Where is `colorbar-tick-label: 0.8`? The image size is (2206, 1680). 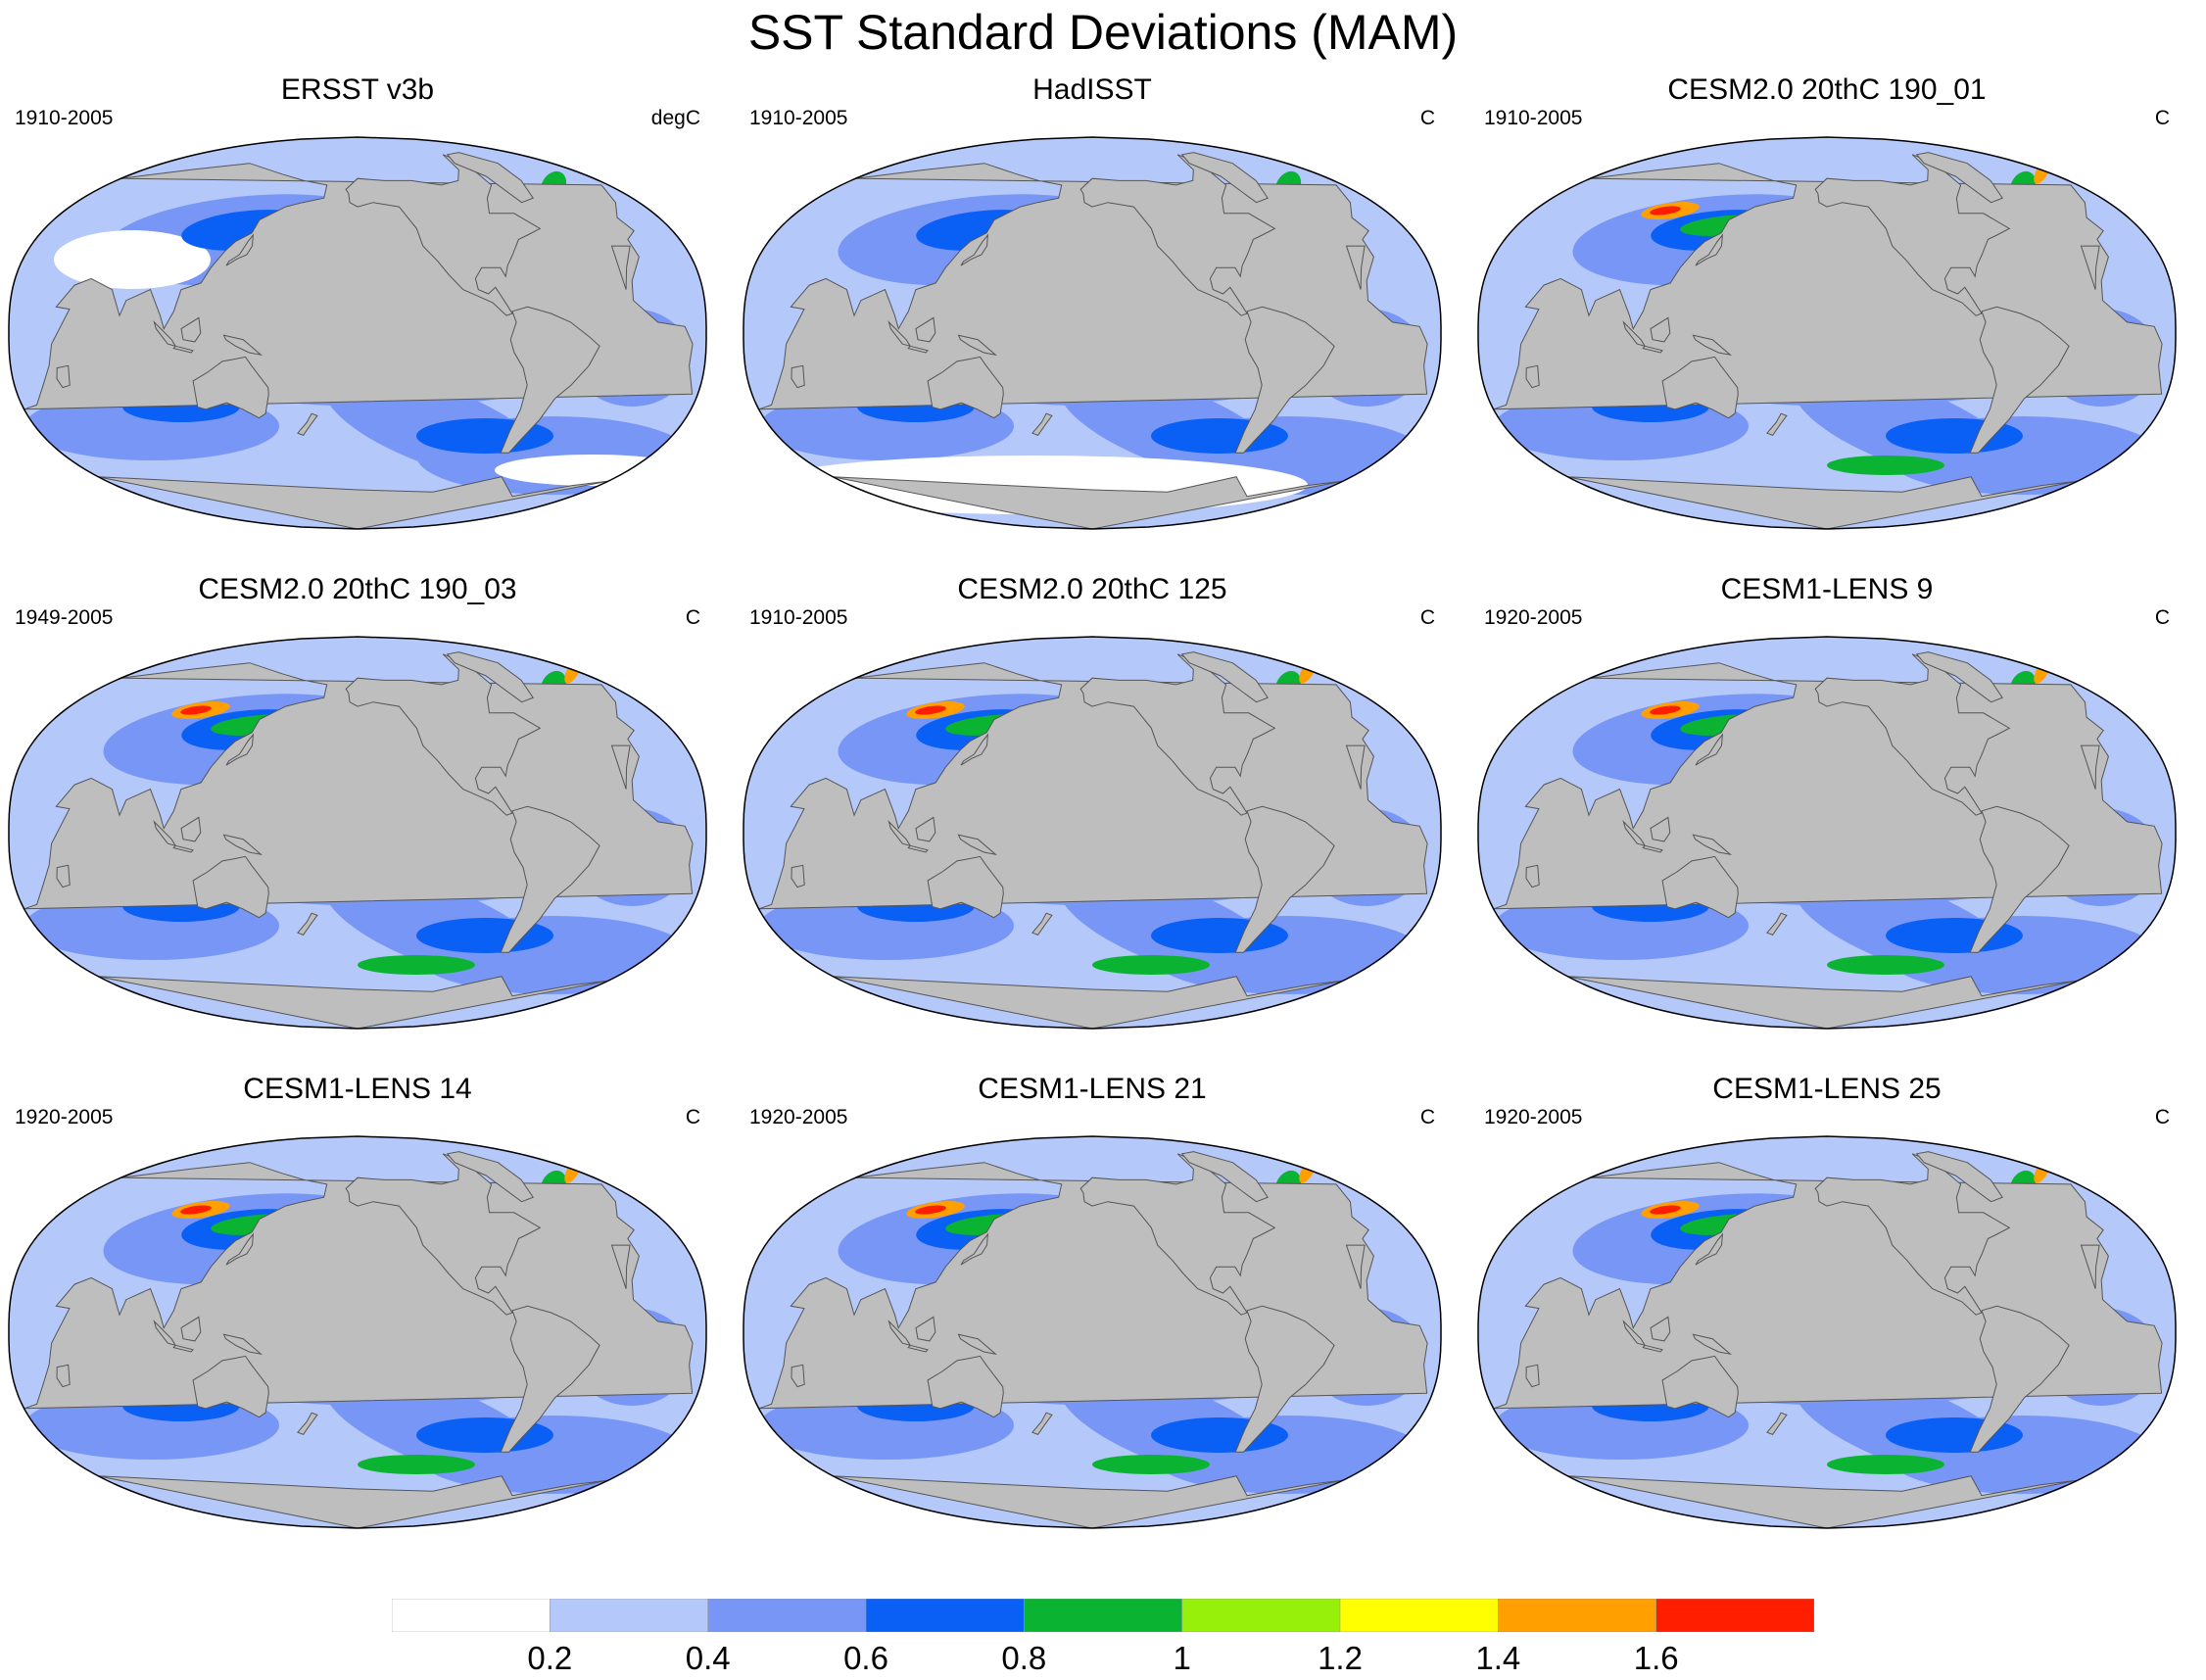
colorbar-tick-label: 0.8 is located at coordinates (1024, 1658).